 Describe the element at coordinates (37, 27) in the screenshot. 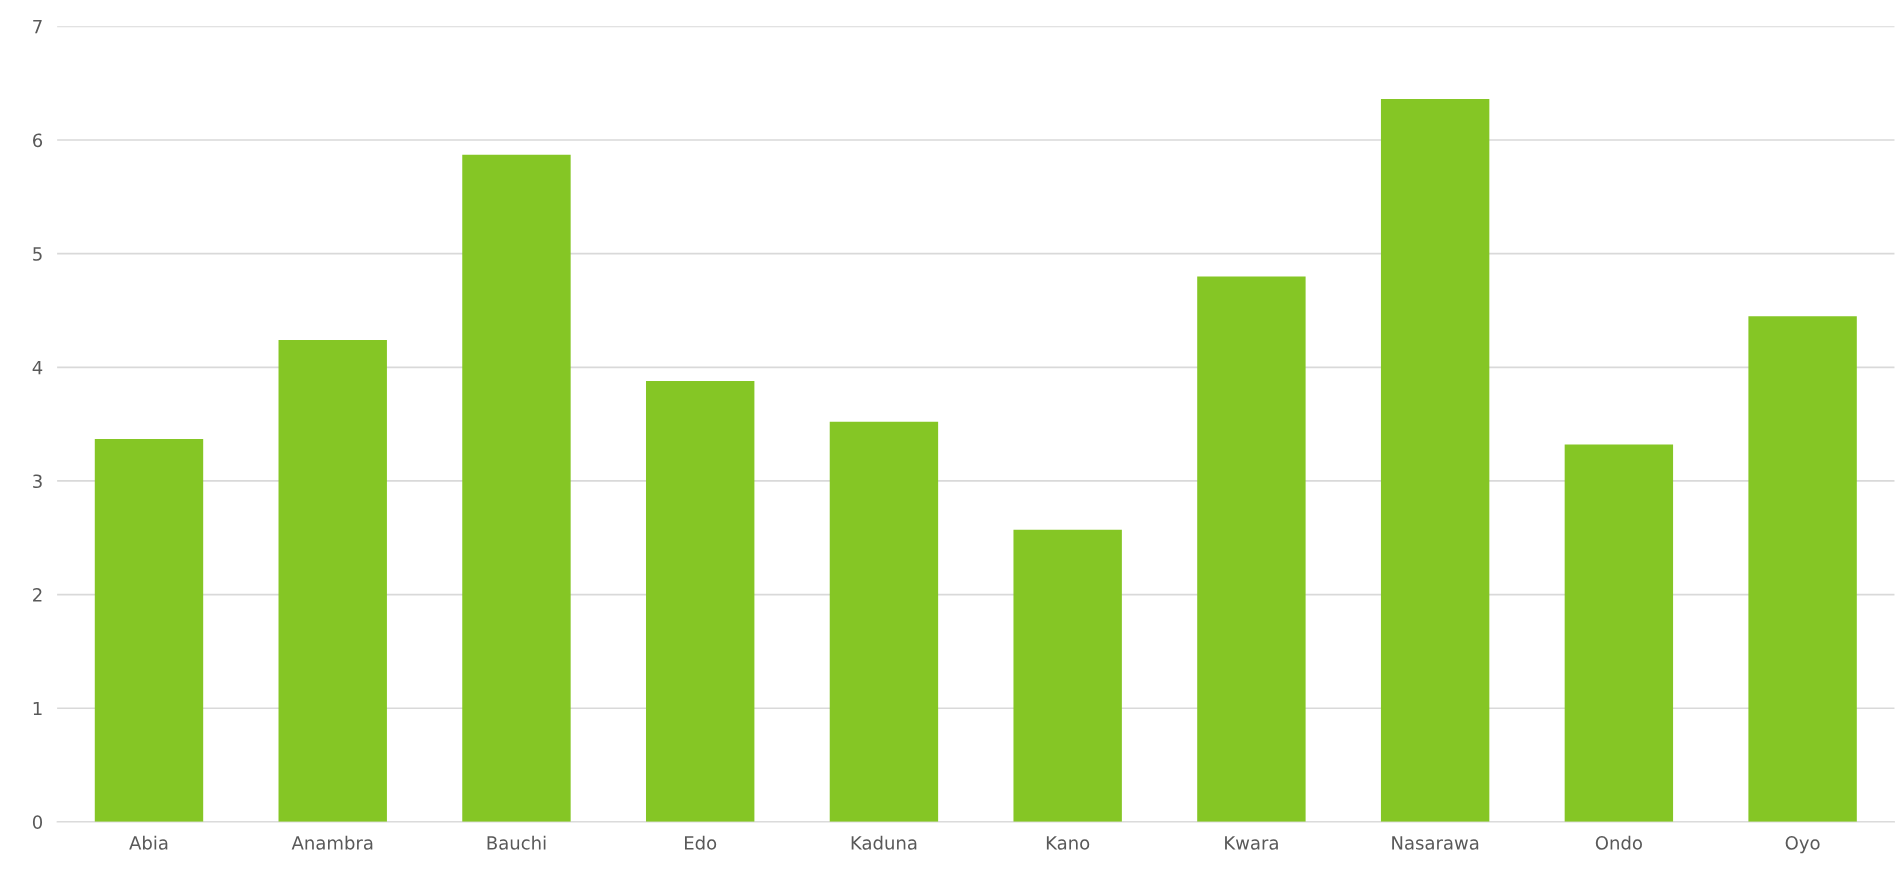

I see `y-tick-label: 7` at that location.